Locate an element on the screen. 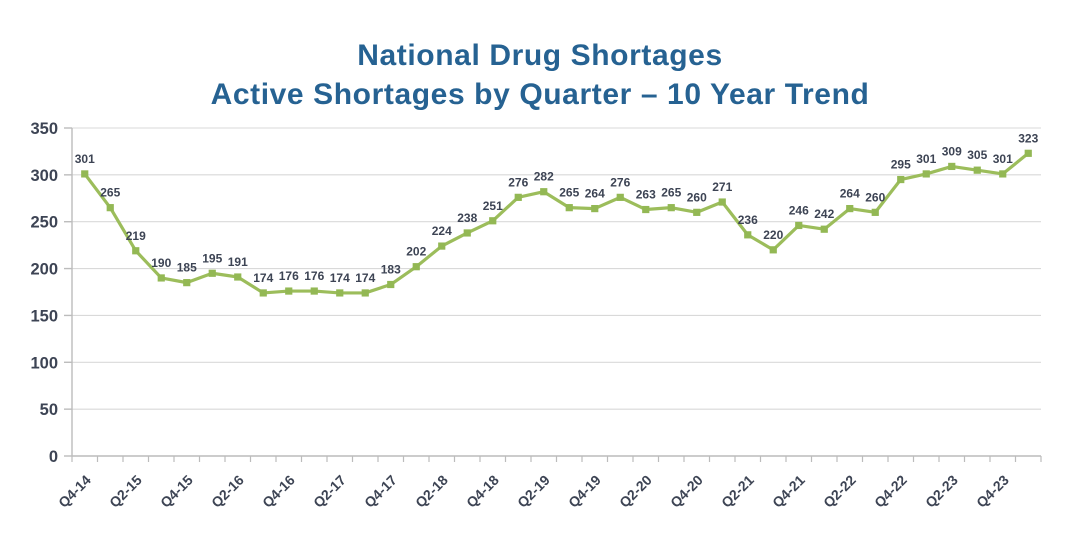  data-point-label: 224 is located at coordinates (442, 231).